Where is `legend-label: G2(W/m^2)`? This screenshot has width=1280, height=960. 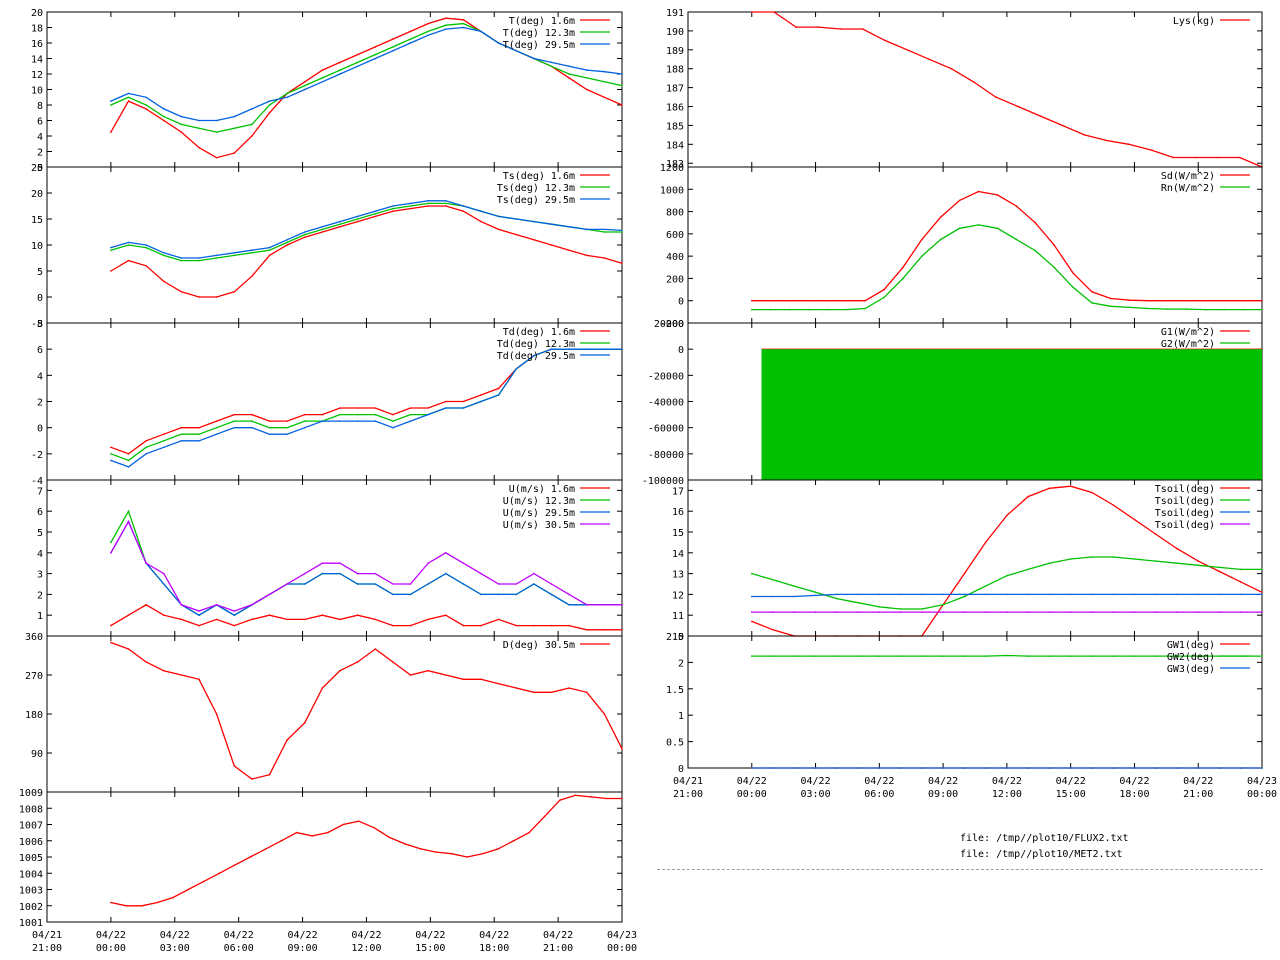 legend-label: G2(W/m^2) is located at coordinates (1188, 344).